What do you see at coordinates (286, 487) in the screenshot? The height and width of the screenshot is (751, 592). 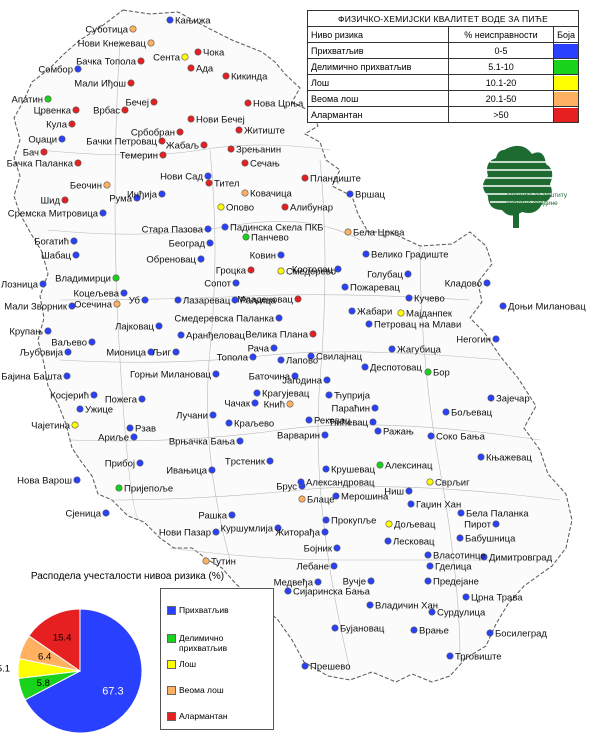 I see `place-label: Брус` at bounding box center [286, 487].